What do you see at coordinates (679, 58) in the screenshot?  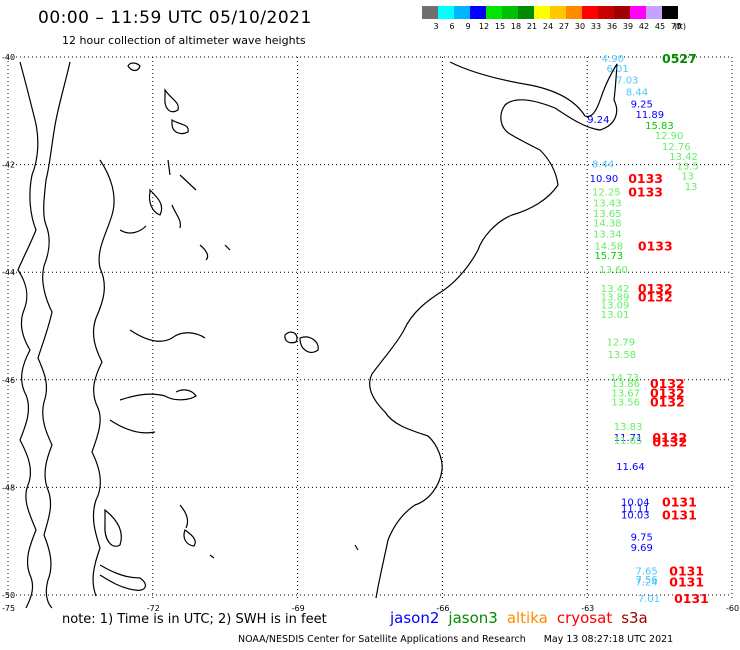 I see `pass-time-label: 0527` at bounding box center [679, 58].